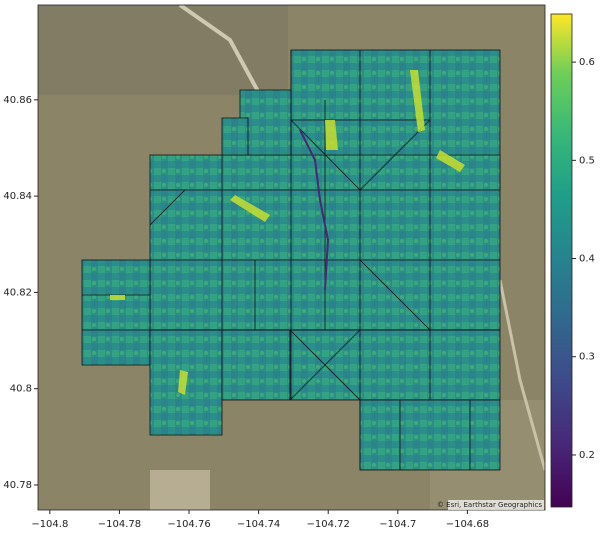  Describe the element at coordinates (17, 292) in the screenshot. I see `y-tick-label: 40.82` at that location.